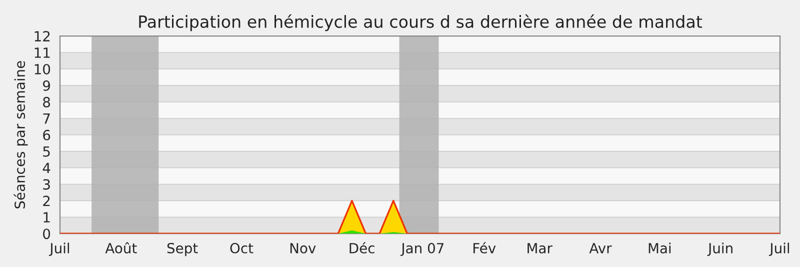 This screenshot has height=267, width=800. Describe the element at coordinates (362, 248) in the screenshot. I see `x-tick-label: Déc` at that location.